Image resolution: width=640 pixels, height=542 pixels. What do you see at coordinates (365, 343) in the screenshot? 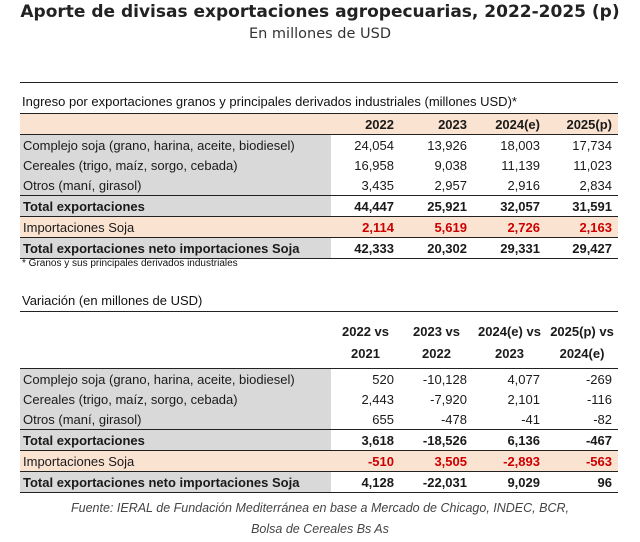
I see `table2-col-header: 2022 vs 2021` at bounding box center [365, 343].